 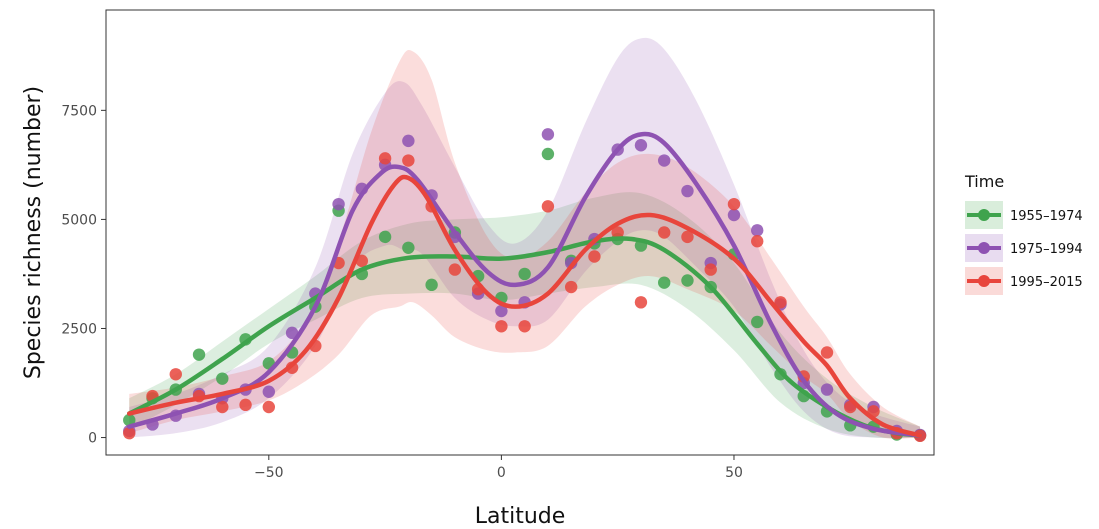 I want to click on legend: Time 1955–1974 1975–1994 1995–2015, so click(x=1023, y=233).